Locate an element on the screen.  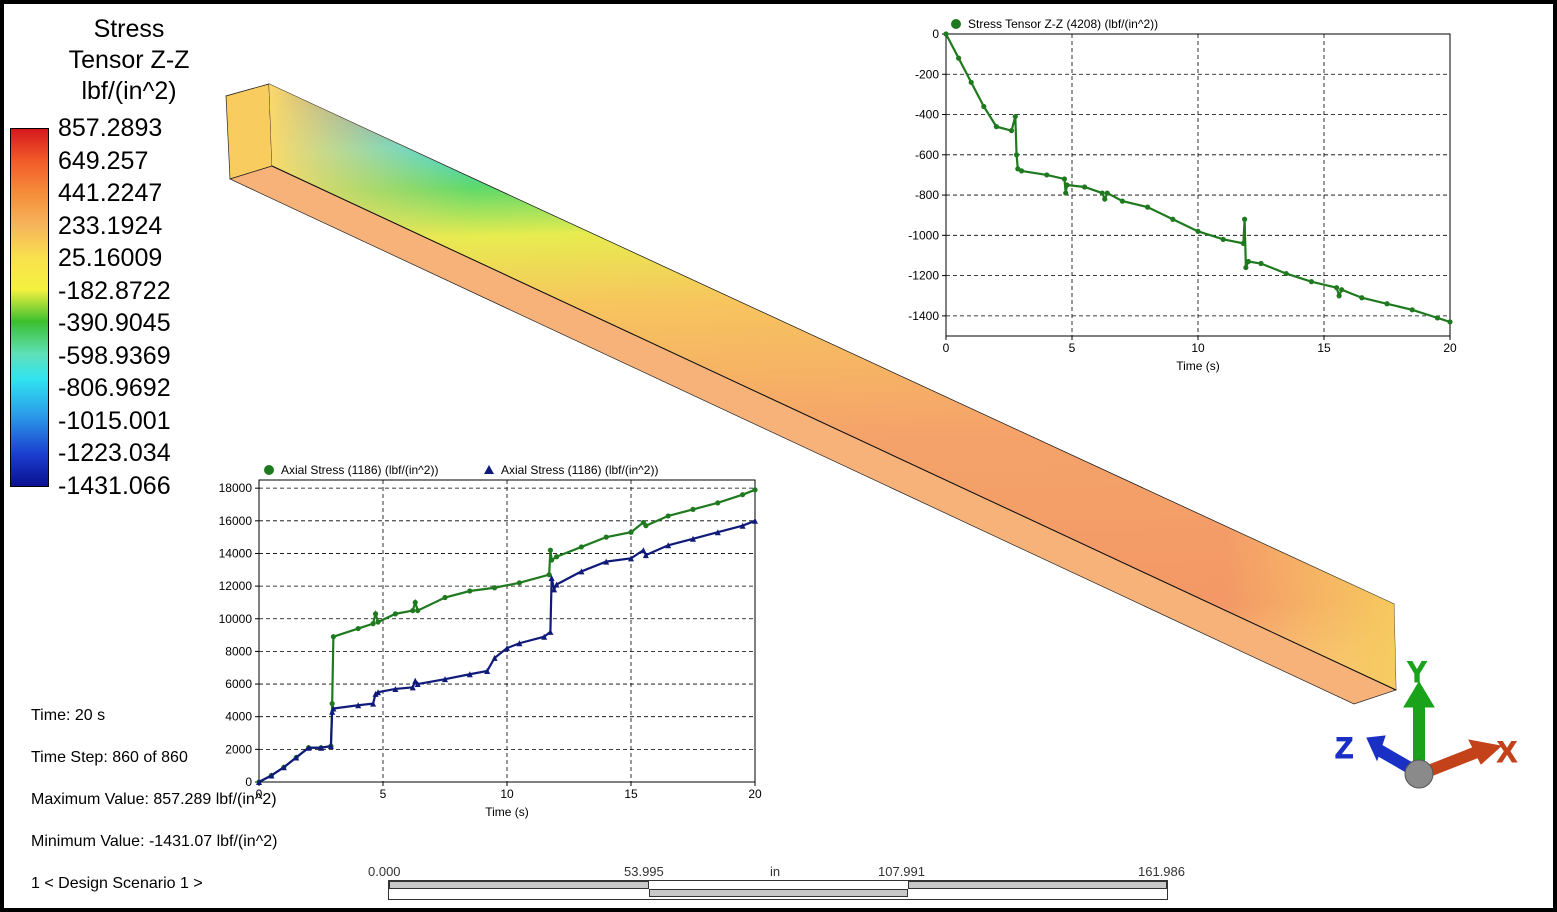
legend-color-bar is located at coordinates (29, 307).